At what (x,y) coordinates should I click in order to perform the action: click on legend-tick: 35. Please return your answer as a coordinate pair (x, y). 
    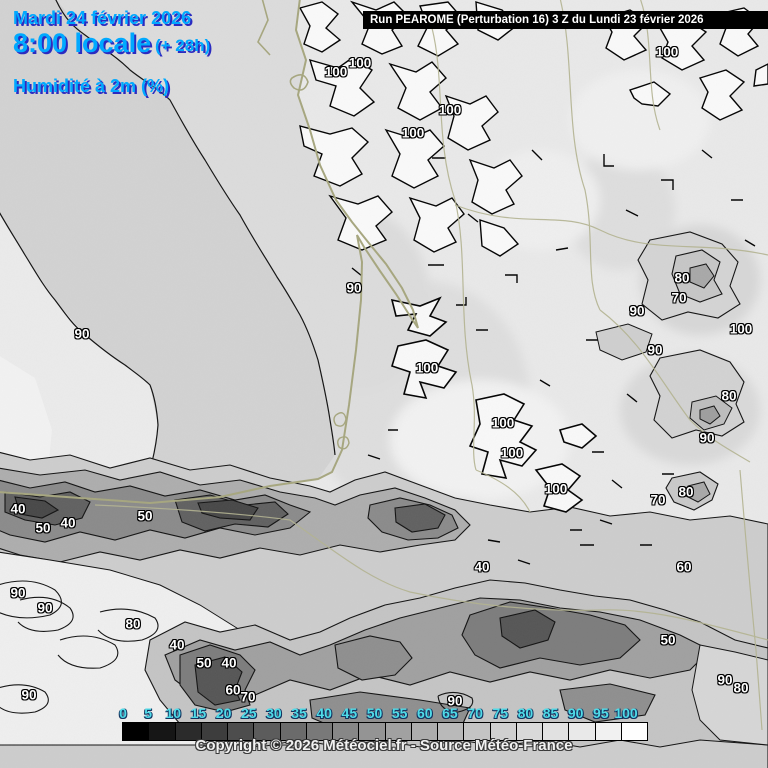
    Looking at the image, I should click on (299, 713).